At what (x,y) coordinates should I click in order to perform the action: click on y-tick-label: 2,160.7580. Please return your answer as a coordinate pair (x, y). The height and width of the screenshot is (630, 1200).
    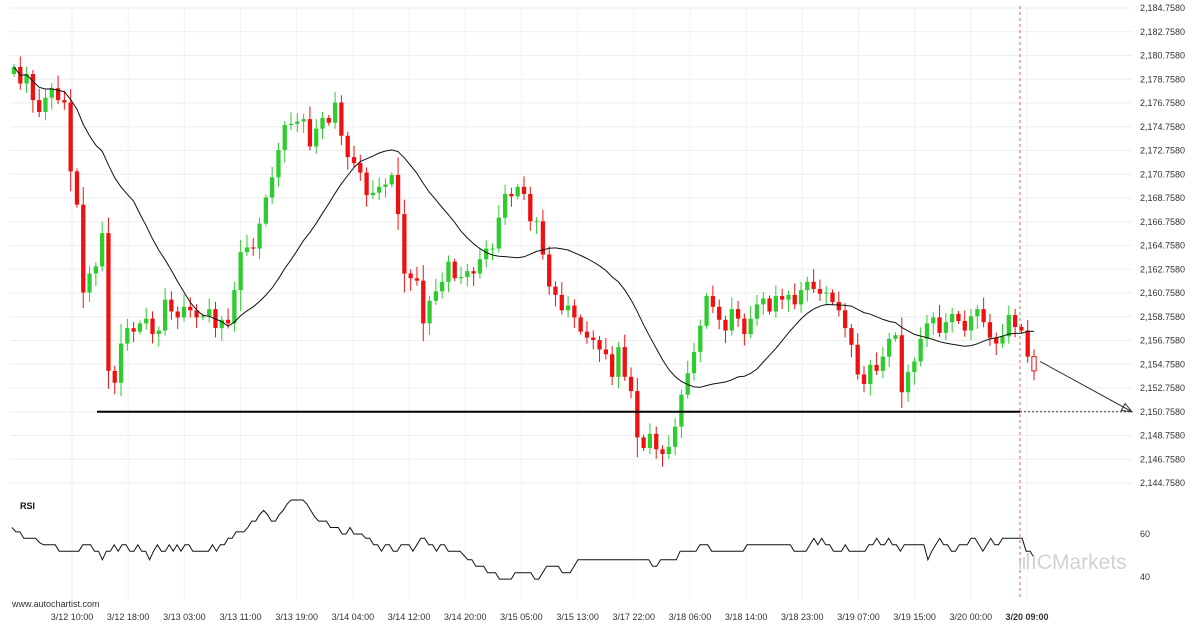
    Looking at the image, I should click on (1162, 293).